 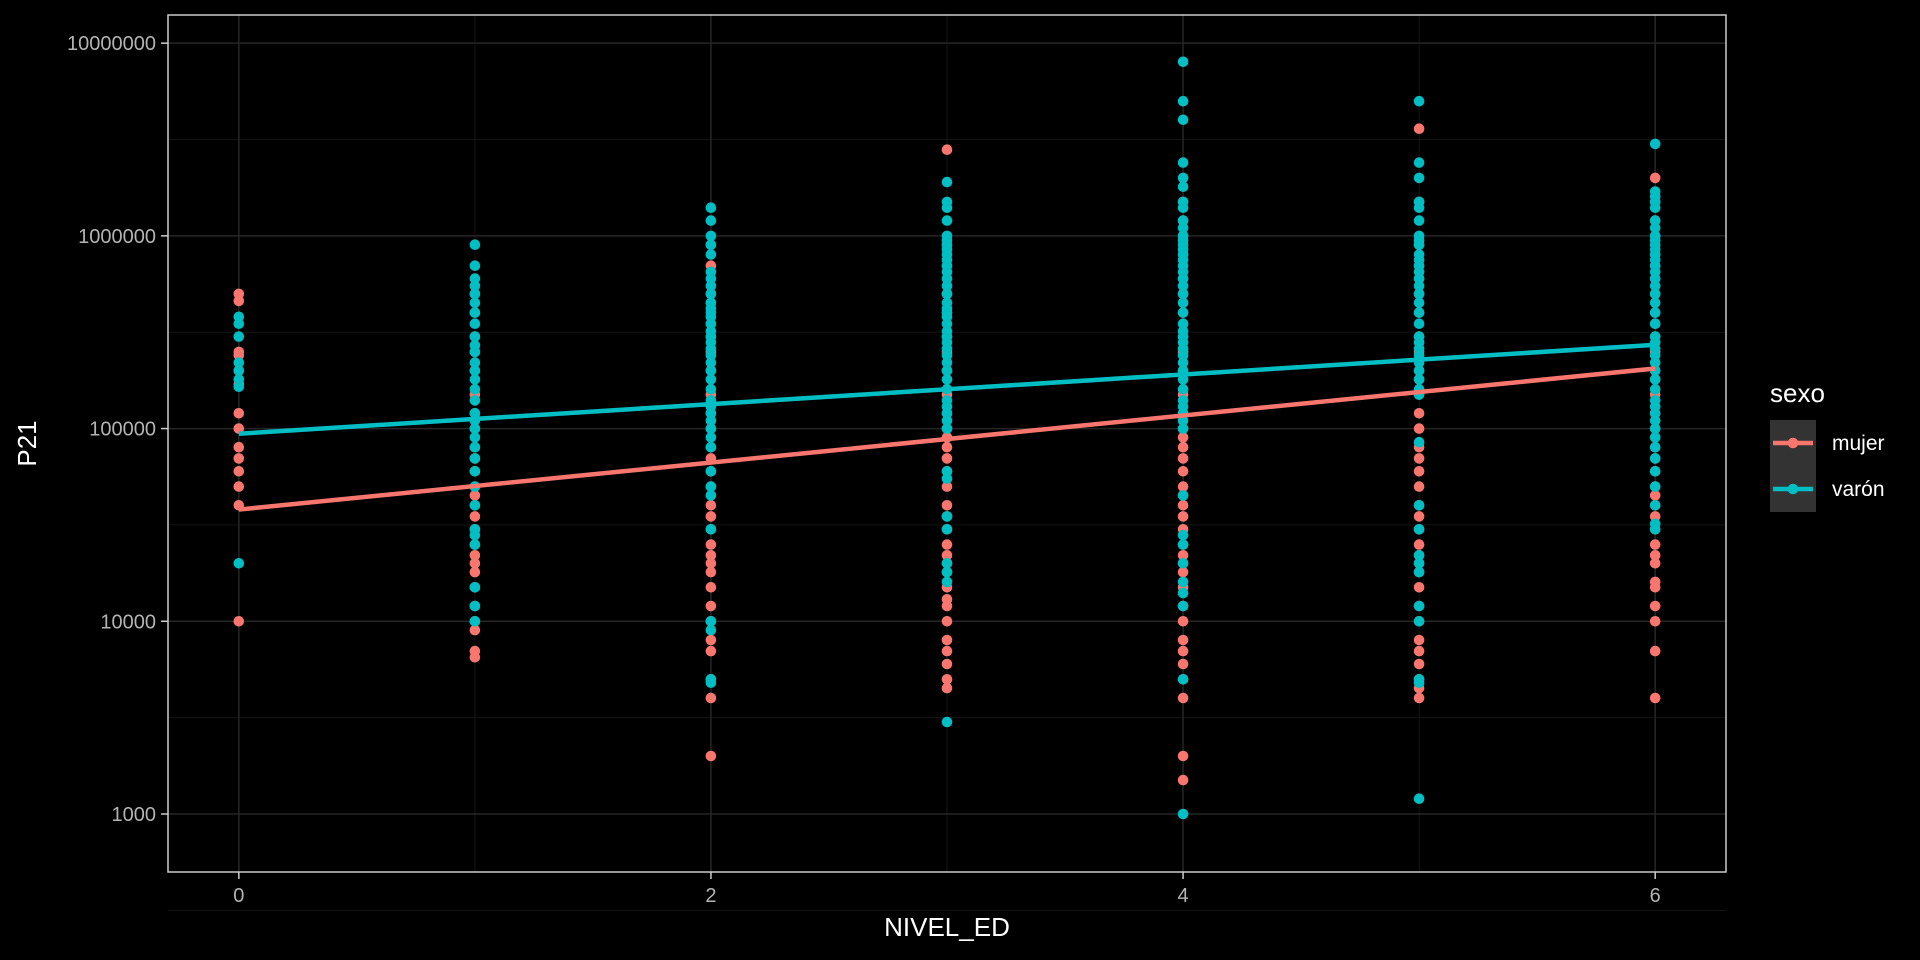 What do you see at coordinates (947, 427) in the screenshot?
I see `fit-lines` at bounding box center [947, 427].